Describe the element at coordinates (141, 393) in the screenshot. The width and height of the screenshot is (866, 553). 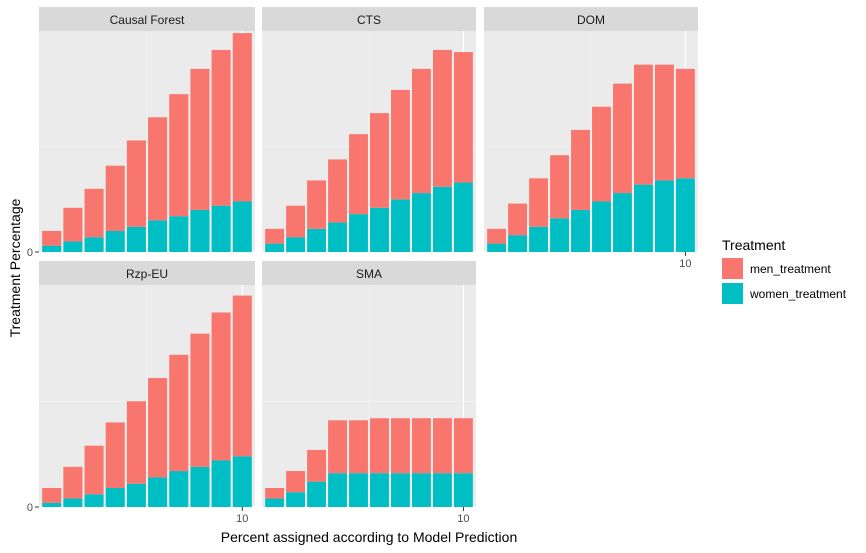
I see `facet-panel: Rzp-EU 0 10` at that location.